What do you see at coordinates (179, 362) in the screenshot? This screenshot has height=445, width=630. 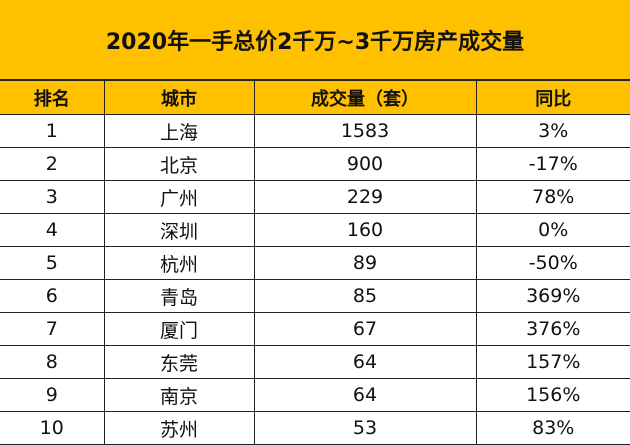 I see `city-cell: 东莞` at bounding box center [179, 362].